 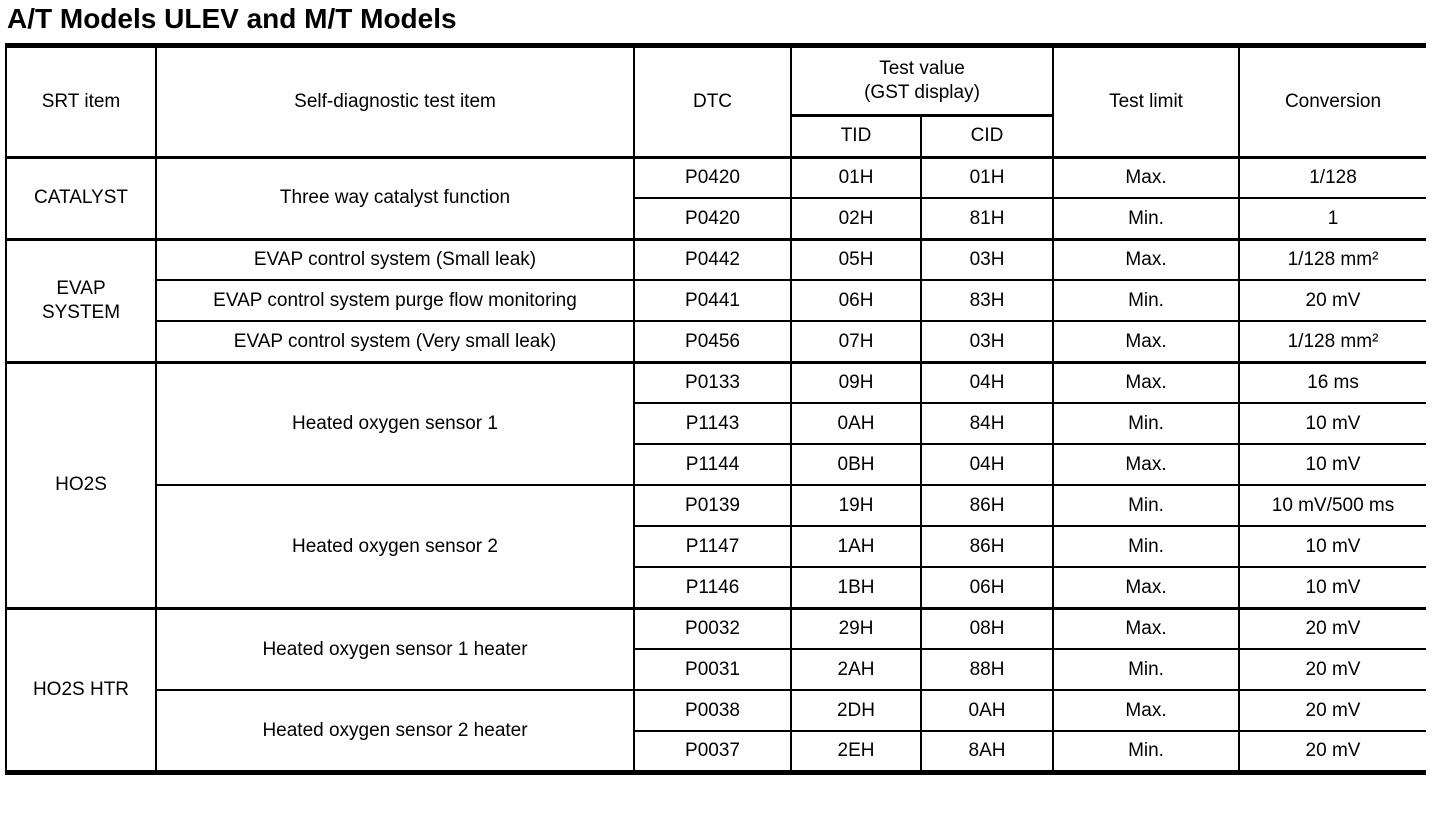 I want to click on cid-cell: 03H, so click(x=987, y=259).